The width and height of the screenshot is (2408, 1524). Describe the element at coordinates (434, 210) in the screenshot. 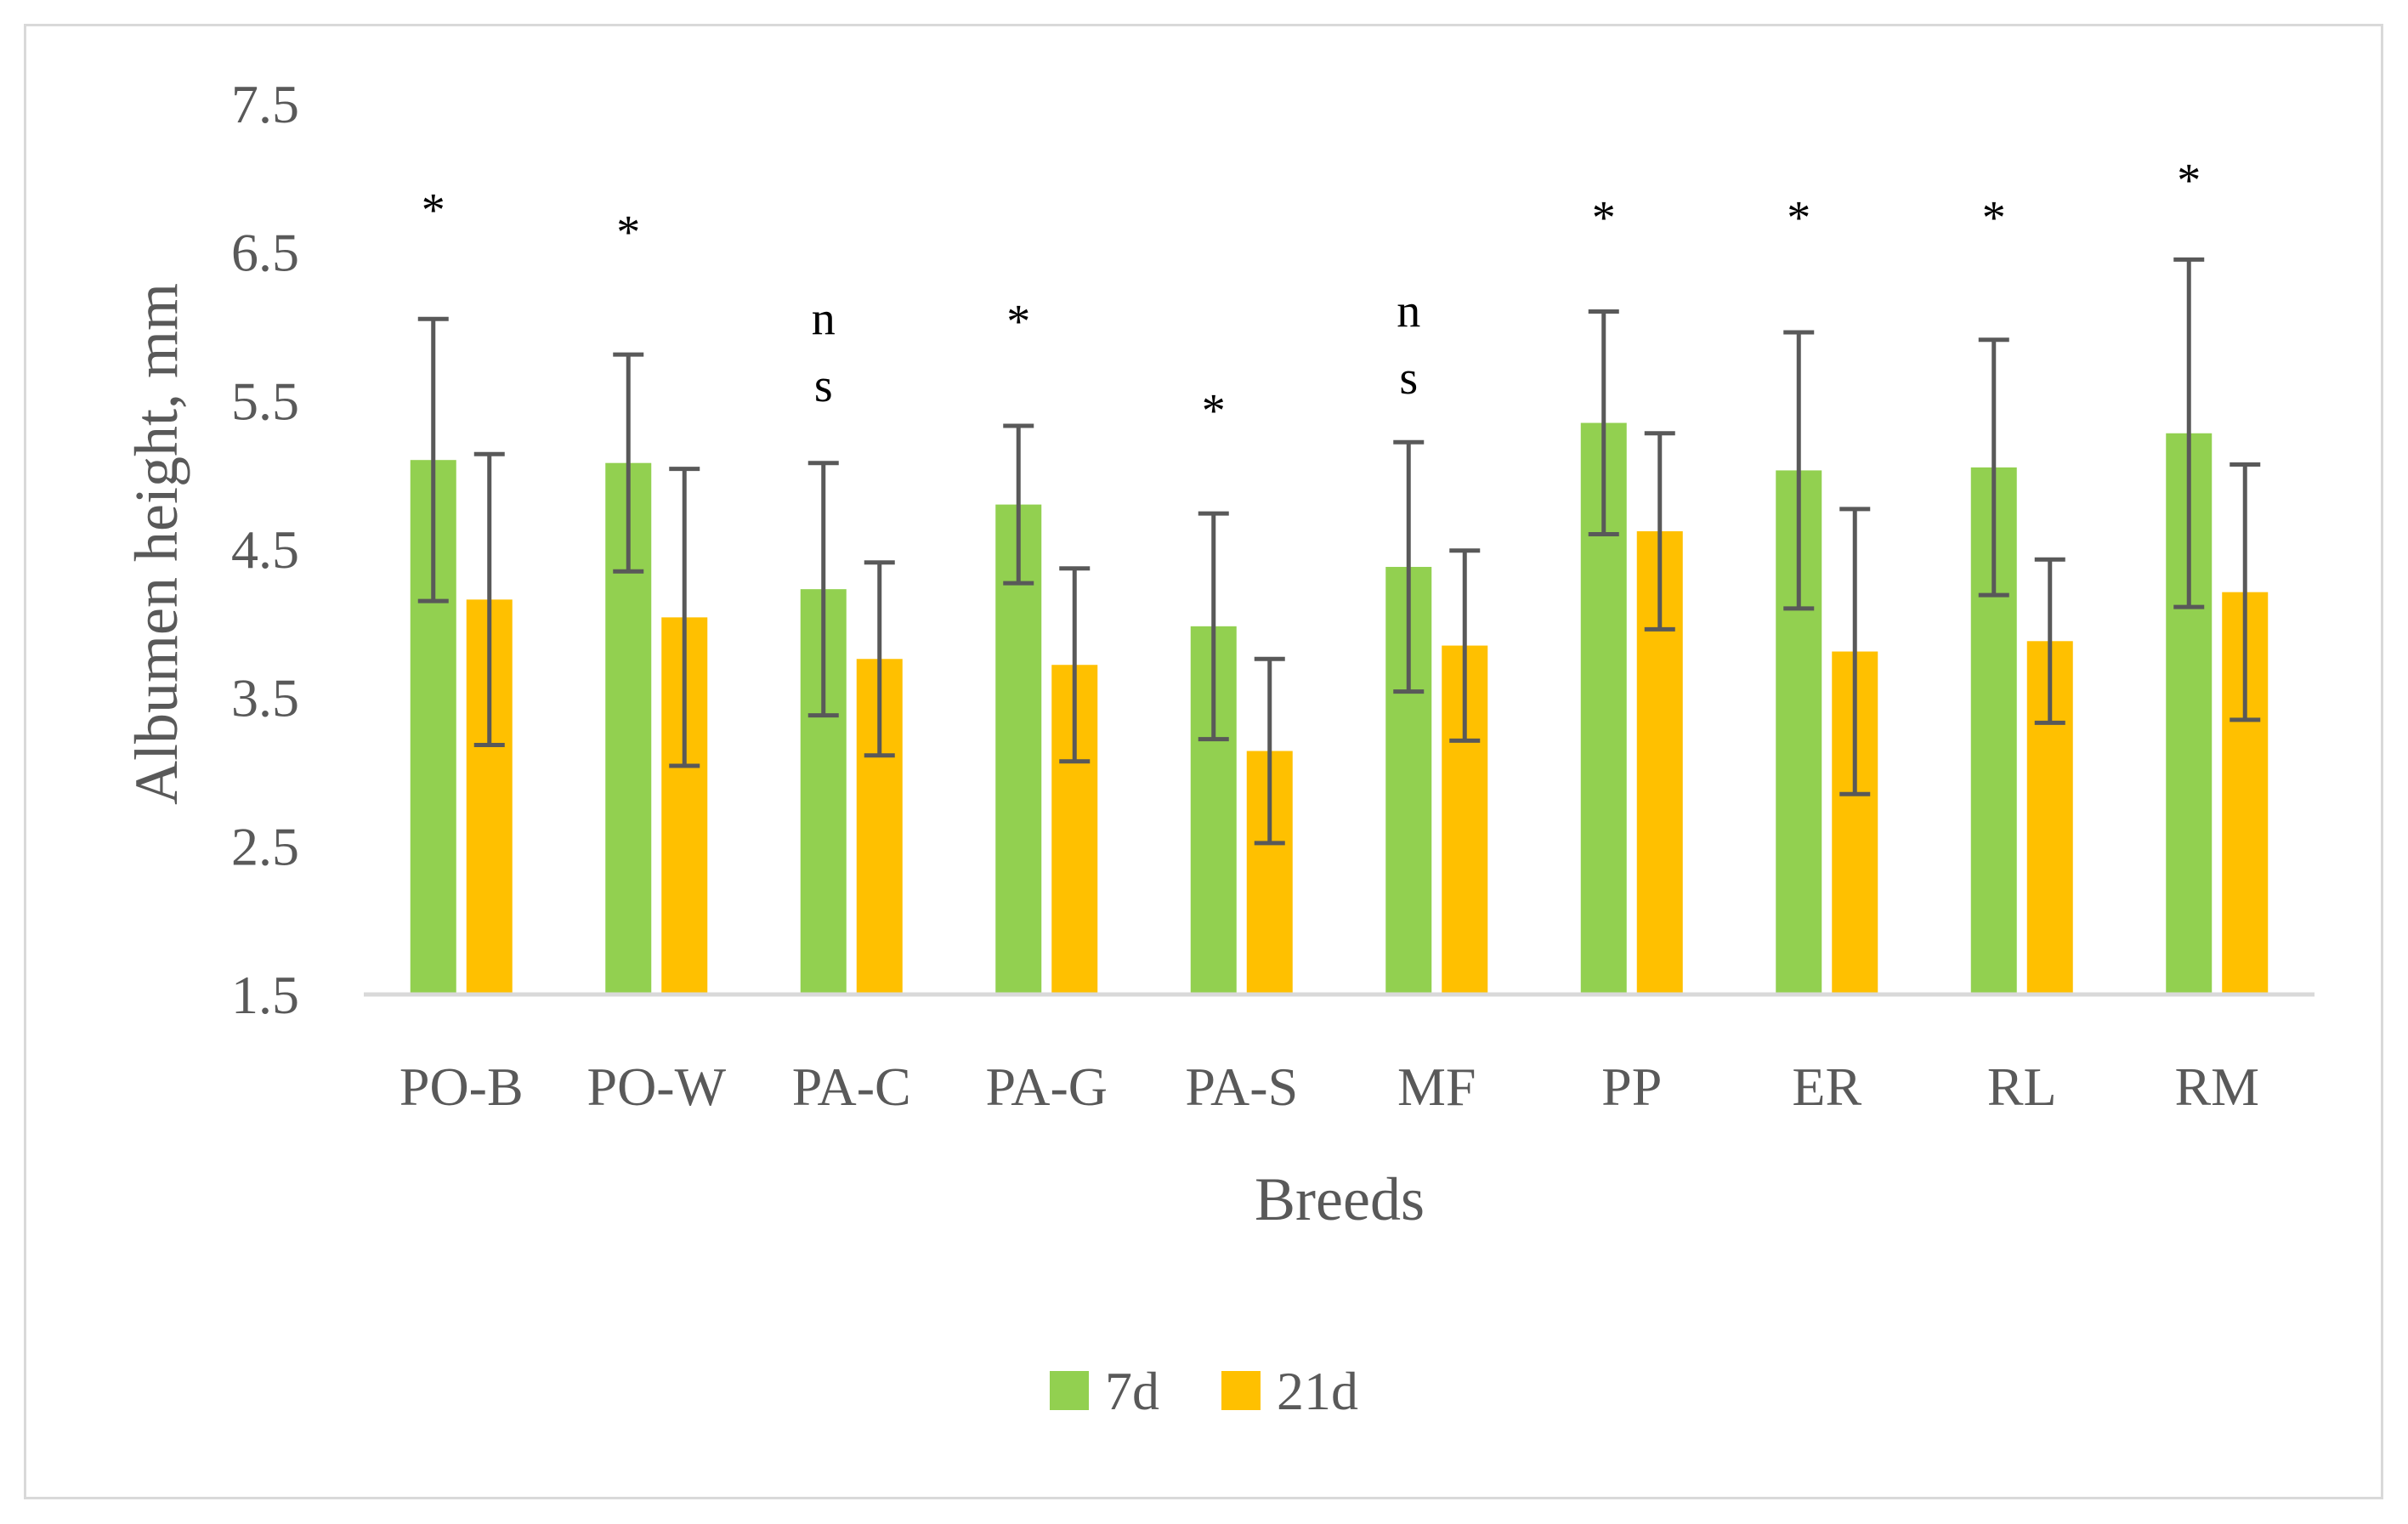

I see `significance-mark-PO-B: *` at that location.